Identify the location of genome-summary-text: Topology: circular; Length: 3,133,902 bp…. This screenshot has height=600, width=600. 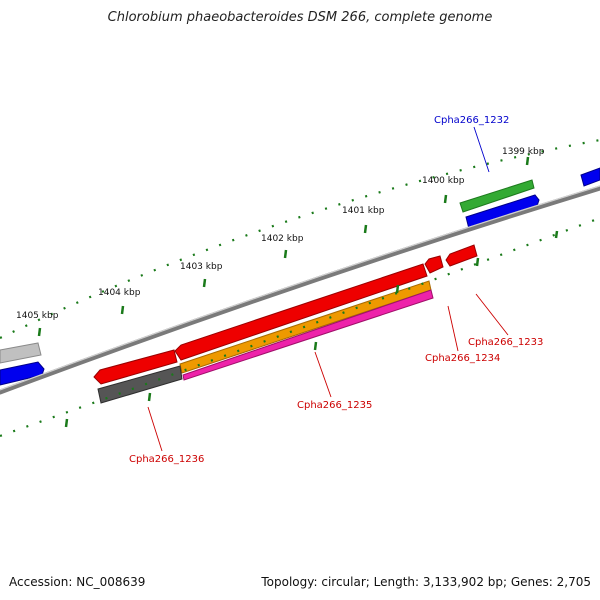
(426, 582).